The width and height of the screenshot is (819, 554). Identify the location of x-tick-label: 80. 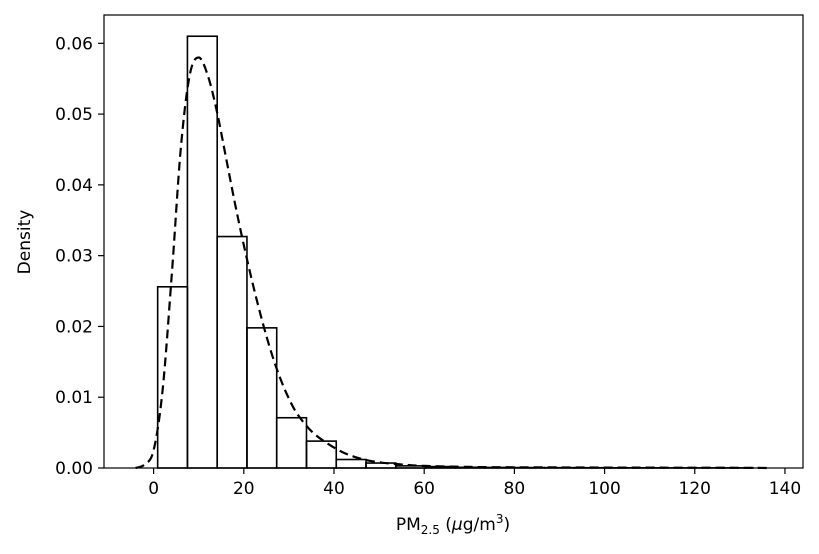
(515, 489).